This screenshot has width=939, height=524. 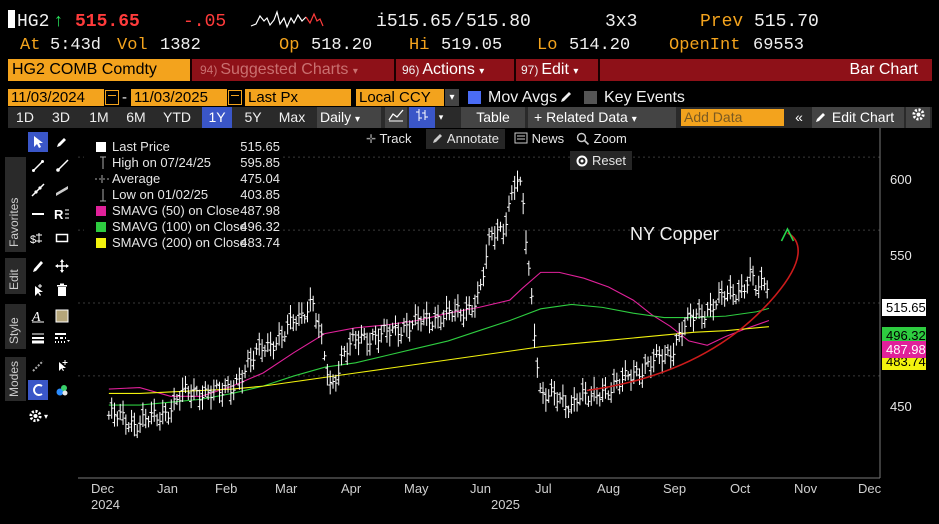 I want to click on period-5y: 5Y, so click(x=253, y=117).